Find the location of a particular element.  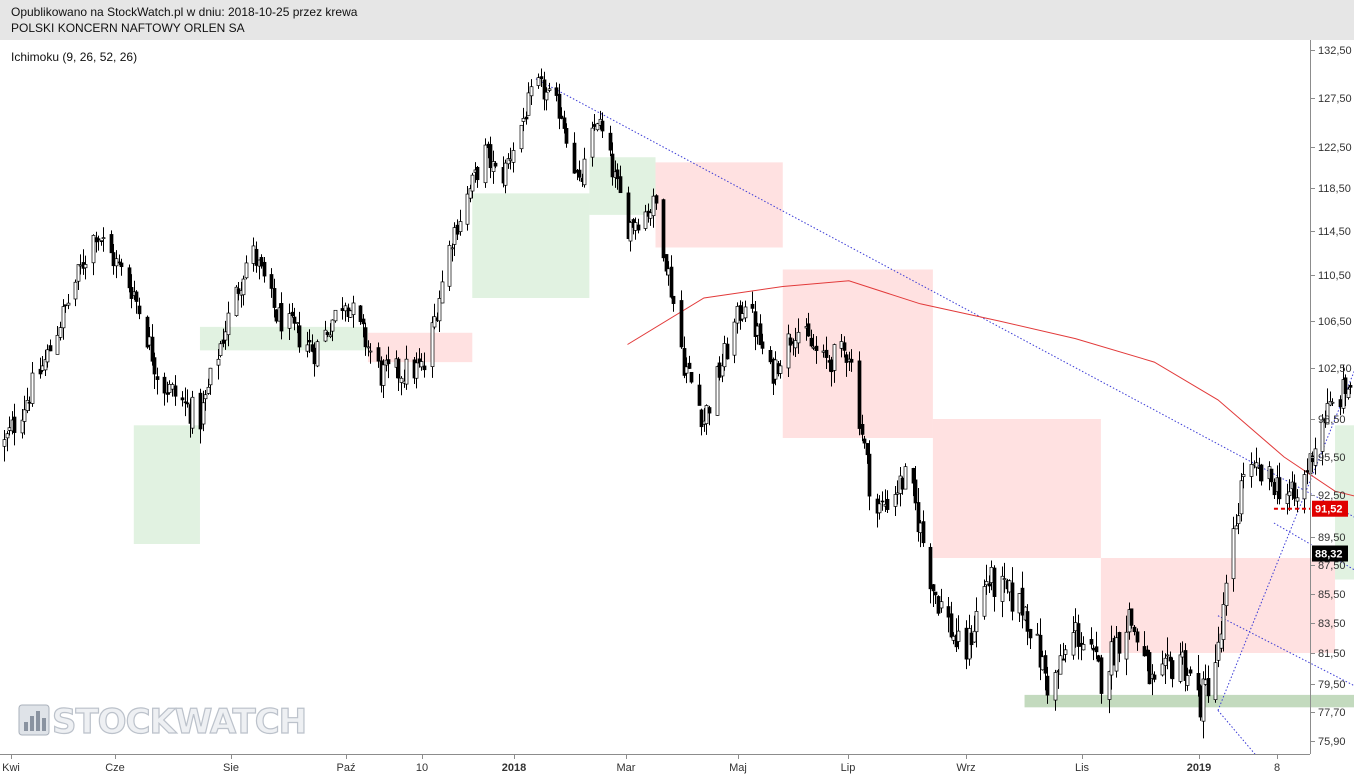

indicator-label: Ichimoku (9, 26, 52, 26) is located at coordinates (74, 57).